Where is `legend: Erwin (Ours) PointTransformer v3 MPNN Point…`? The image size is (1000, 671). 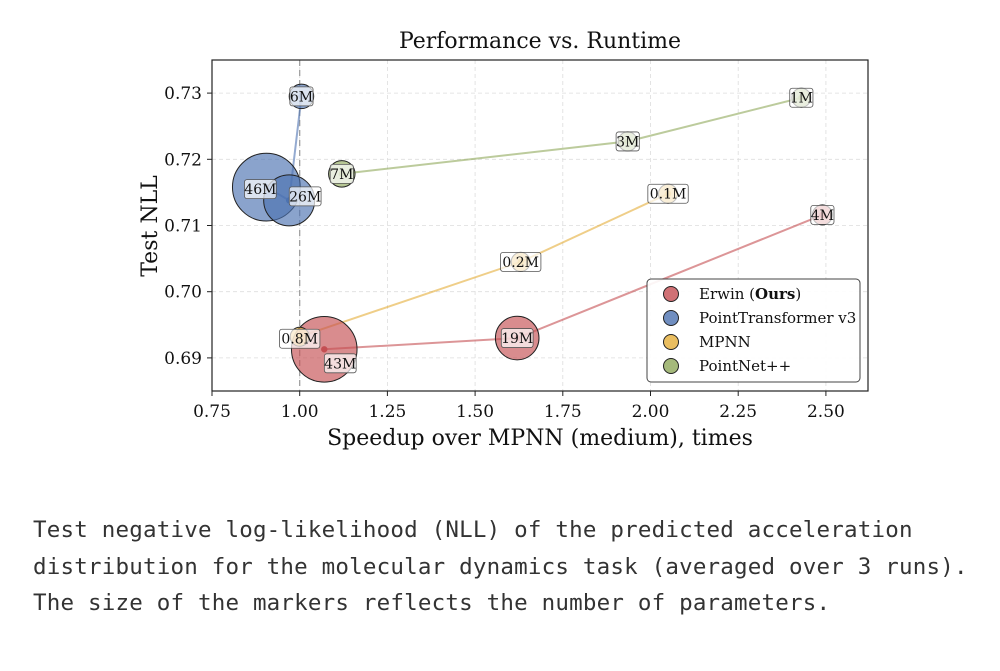
legend: Erwin (Ours) PointTransformer v3 MPNN Point… is located at coordinates (753, 330).